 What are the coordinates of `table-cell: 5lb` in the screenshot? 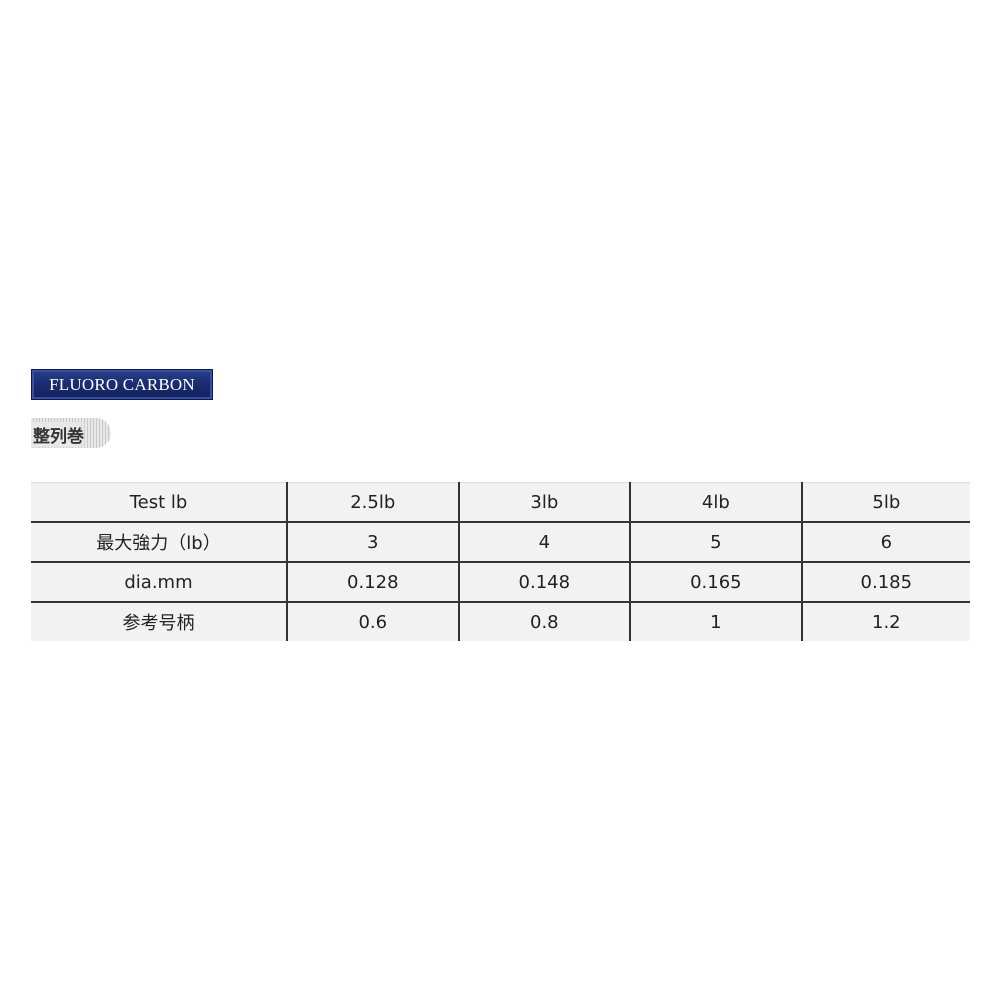 It's located at (885, 502).